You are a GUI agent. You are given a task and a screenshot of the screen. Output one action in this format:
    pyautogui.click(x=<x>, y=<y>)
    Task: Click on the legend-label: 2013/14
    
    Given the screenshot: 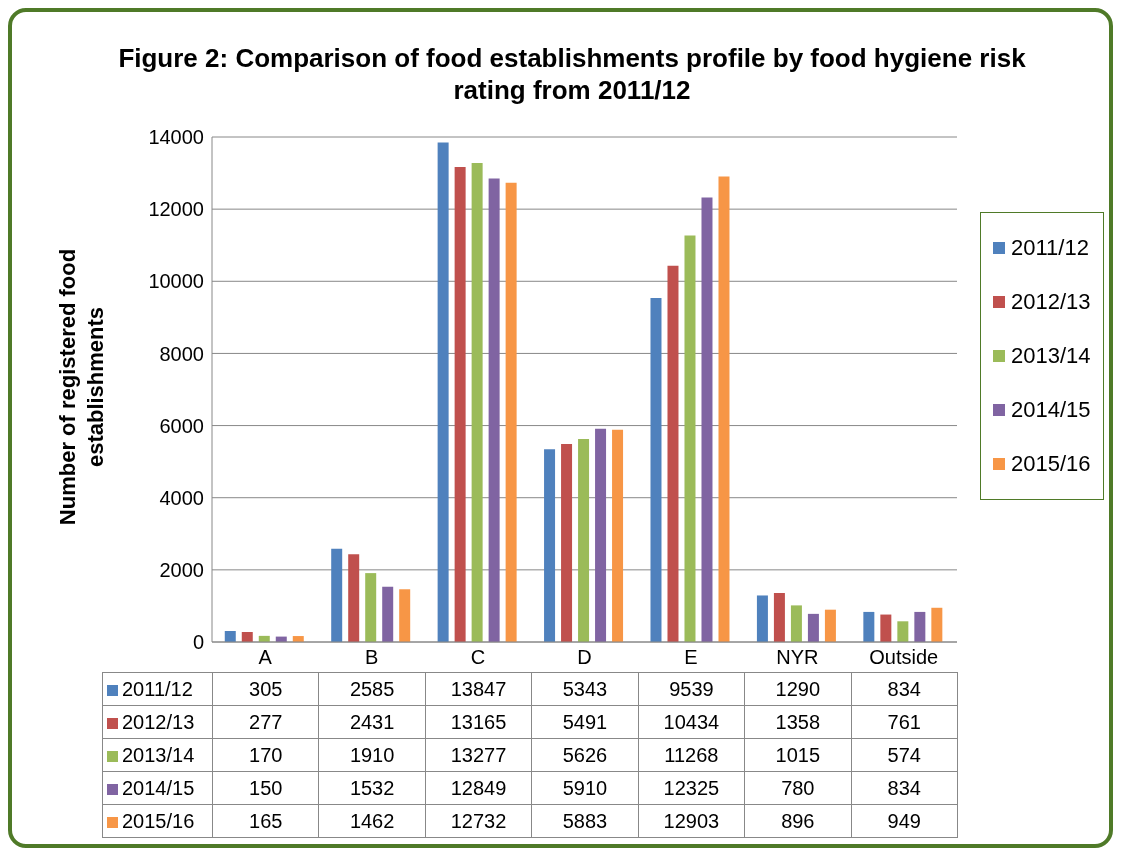 What is the action you would take?
    pyautogui.click(x=1051, y=356)
    